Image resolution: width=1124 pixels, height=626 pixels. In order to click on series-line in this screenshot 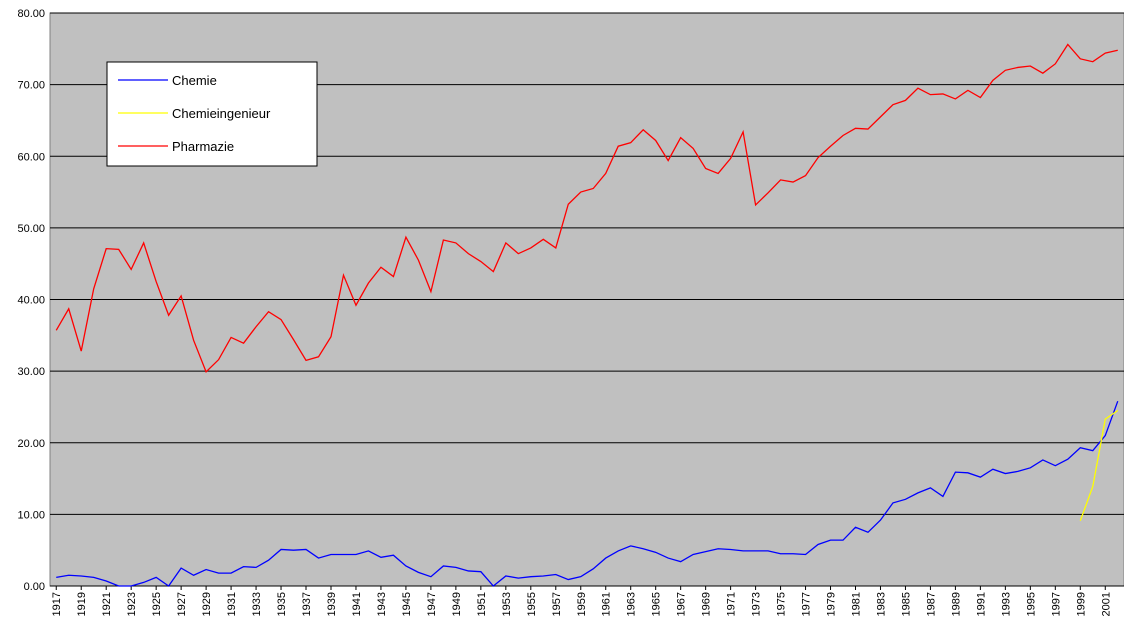, I will do `click(1099, 465)`.